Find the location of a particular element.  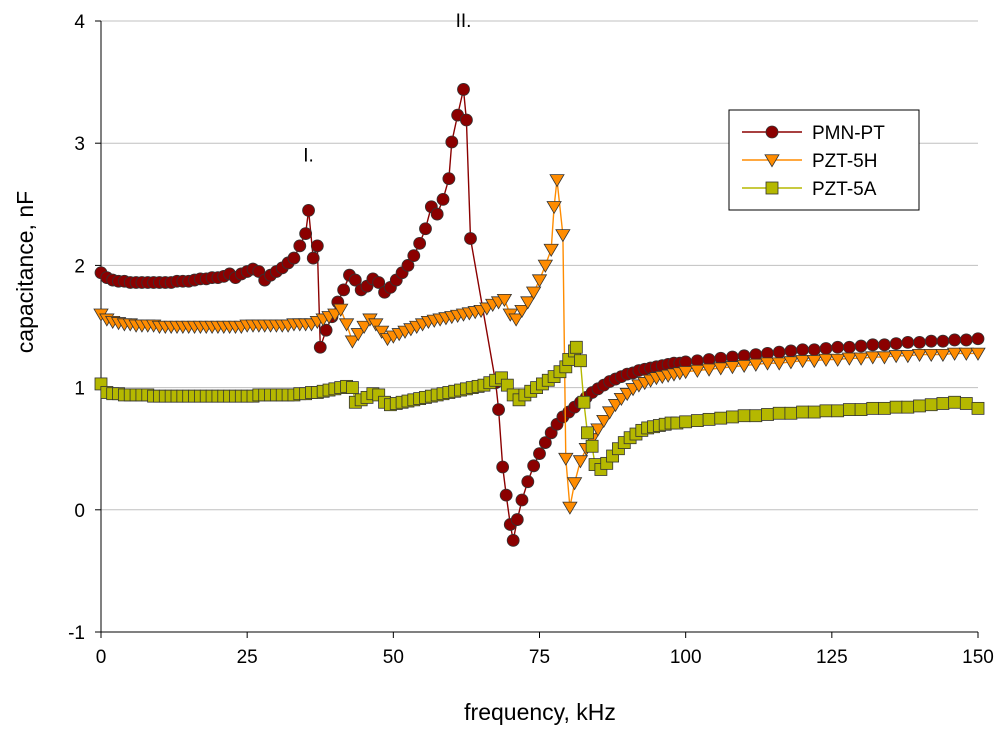

x-tick-label: 75 is located at coordinates (539, 657).